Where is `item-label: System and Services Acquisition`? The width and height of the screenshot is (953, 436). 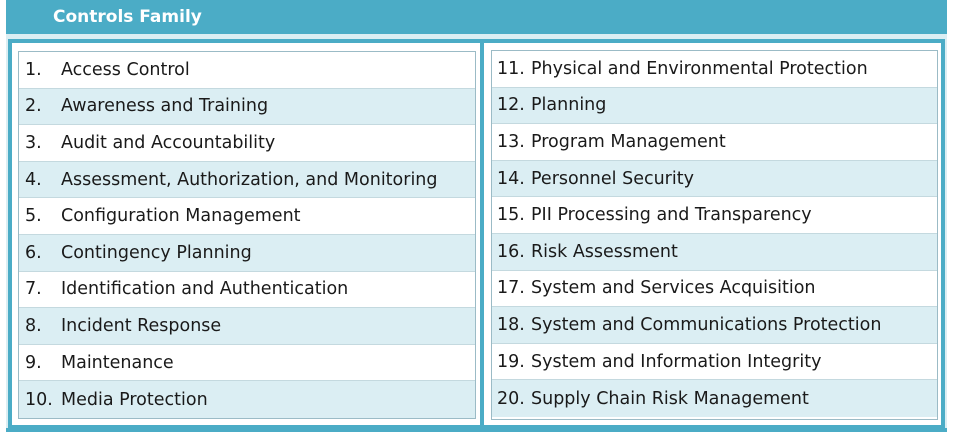 item-label: System and Services Acquisition is located at coordinates (673, 288).